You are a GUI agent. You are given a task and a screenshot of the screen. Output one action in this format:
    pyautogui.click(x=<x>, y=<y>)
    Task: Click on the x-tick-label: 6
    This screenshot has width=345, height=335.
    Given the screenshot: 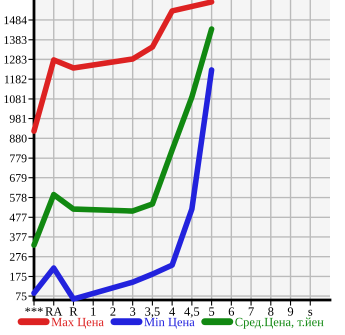 What is the action you would take?
    pyautogui.click(x=231, y=311)
    